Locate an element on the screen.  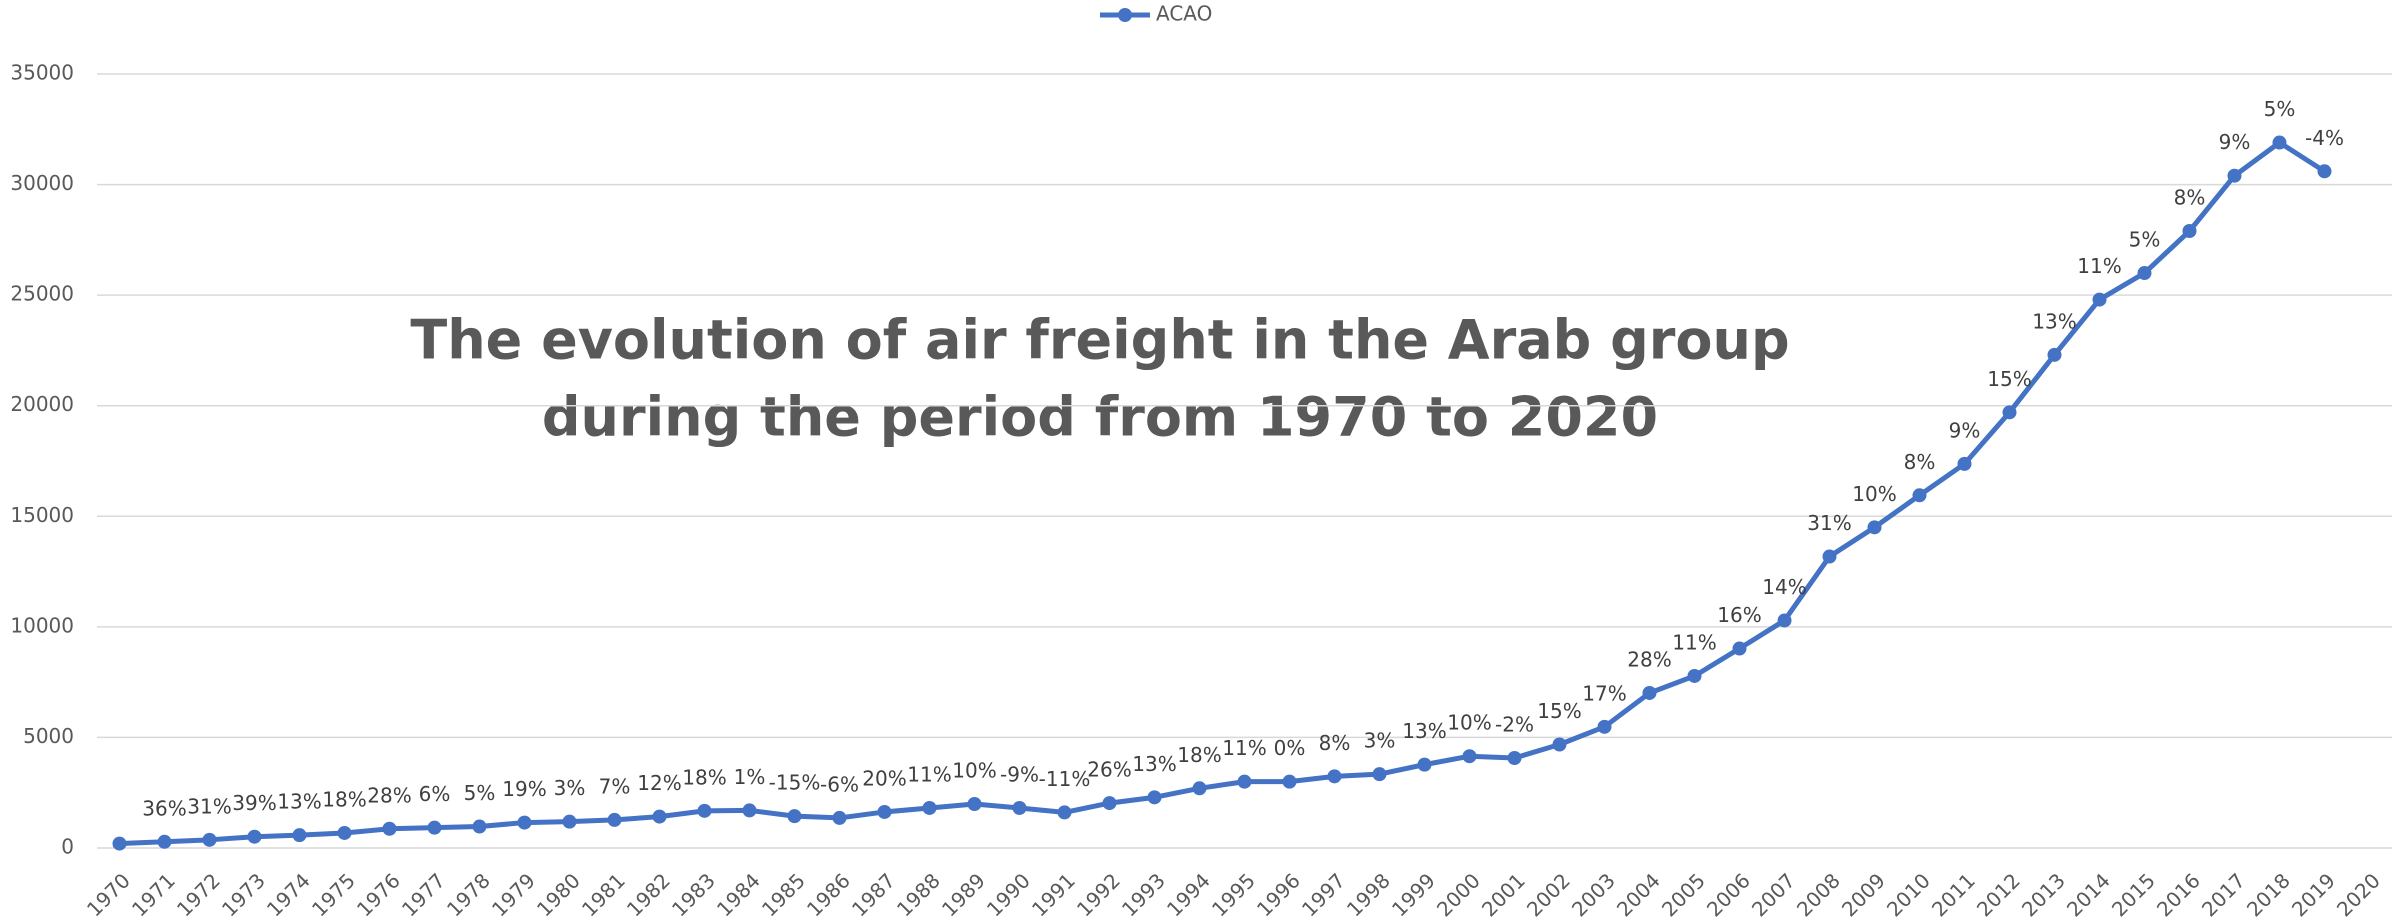
data-label: 28% is located at coordinates (1649, 659).